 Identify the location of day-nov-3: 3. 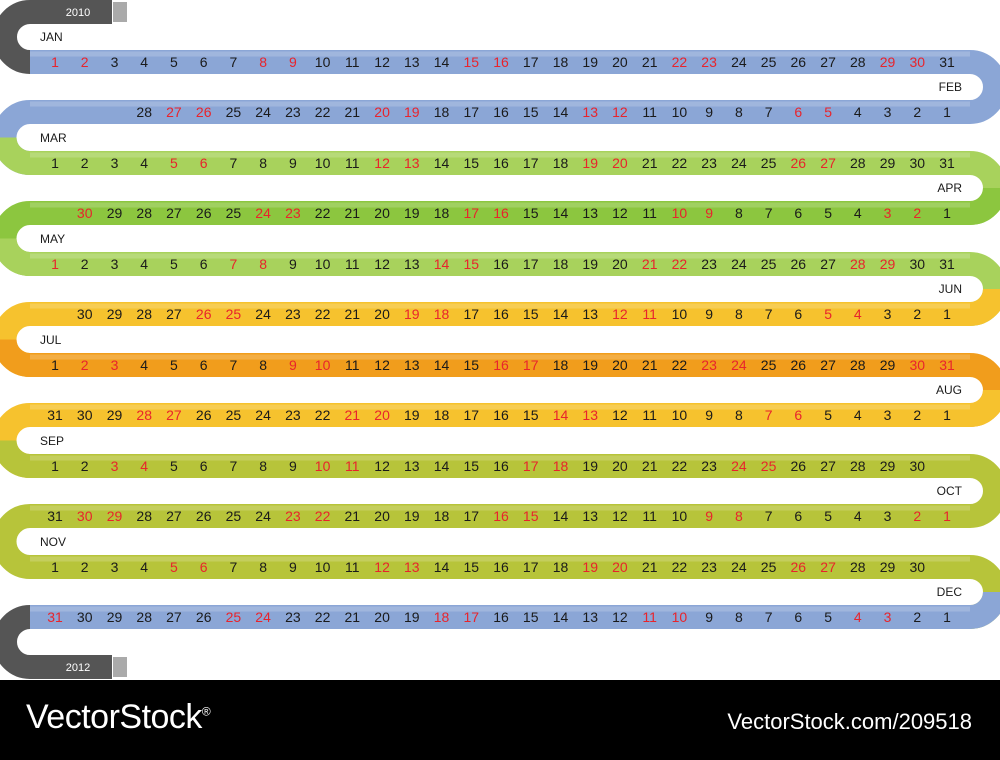
(115, 567).